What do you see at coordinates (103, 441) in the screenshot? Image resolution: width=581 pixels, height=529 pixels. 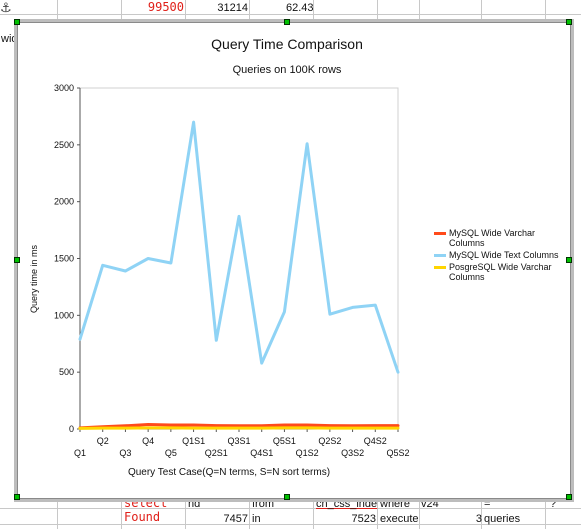 I see `x-tick-label: Q2` at bounding box center [103, 441].